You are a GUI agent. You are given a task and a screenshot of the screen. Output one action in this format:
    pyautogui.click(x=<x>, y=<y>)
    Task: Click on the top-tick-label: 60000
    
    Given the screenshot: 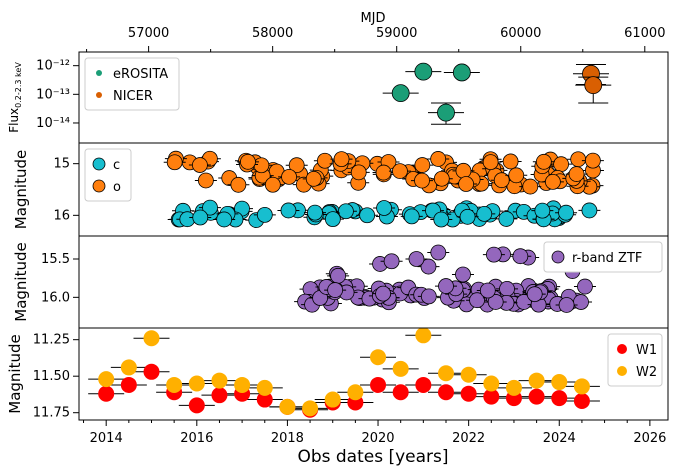 What is the action you would take?
    pyautogui.click(x=520, y=33)
    